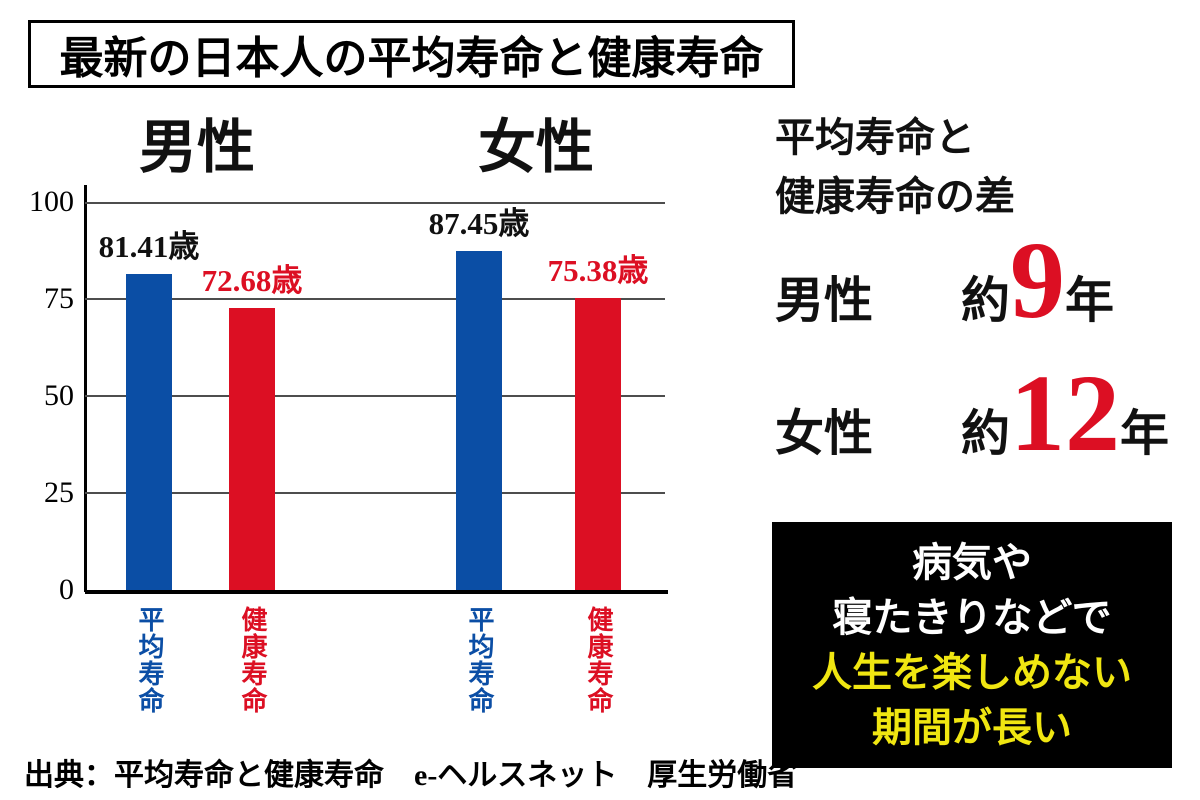  I want to click on y-tick-label-50: 50, so click(59, 395).